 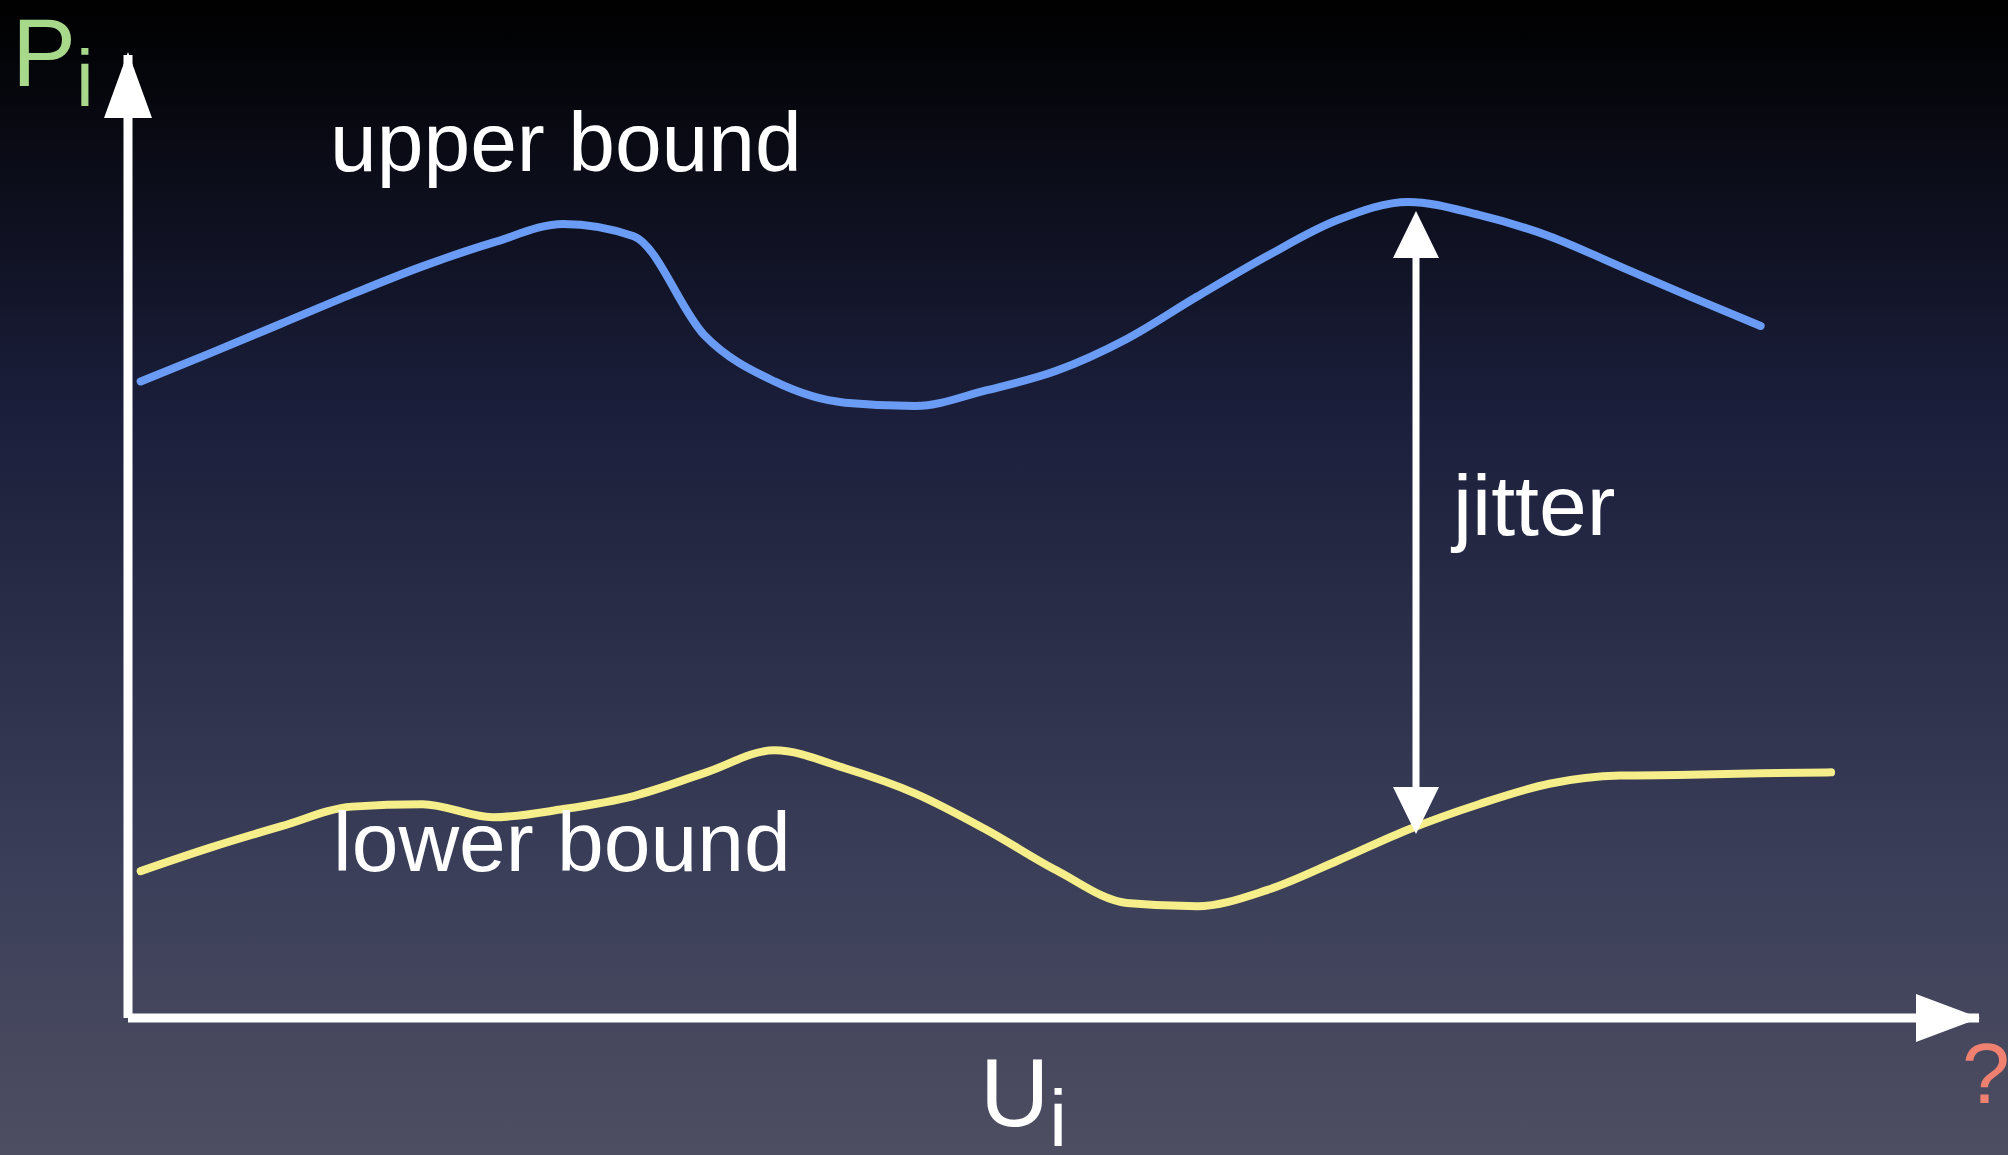 What do you see at coordinates (1534, 505) in the screenshot?
I see `annotation: jitter` at bounding box center [1534, 505].